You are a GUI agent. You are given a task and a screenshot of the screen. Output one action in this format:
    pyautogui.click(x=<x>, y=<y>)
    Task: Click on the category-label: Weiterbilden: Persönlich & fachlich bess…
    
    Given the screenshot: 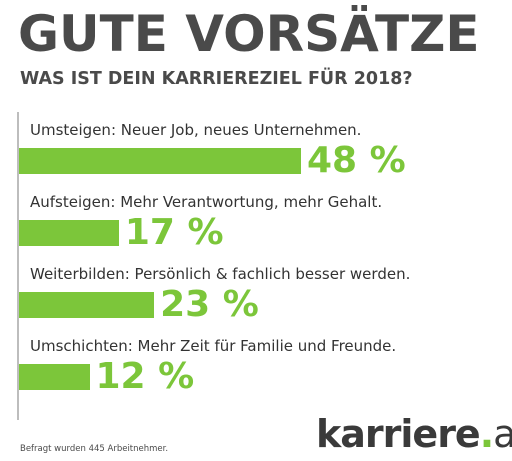 What is the action you would take?
    pyautogui.click(x=220, y=274)
    